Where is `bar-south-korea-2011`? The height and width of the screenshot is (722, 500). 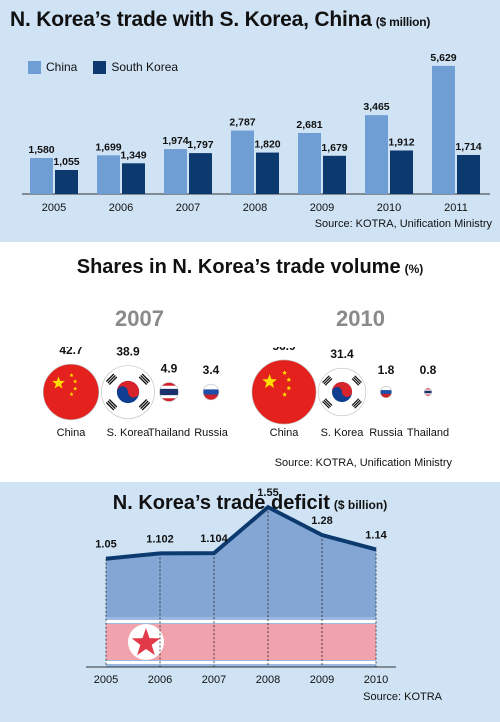
bar-south-korea-2011 is located at coordinates (468, 174).